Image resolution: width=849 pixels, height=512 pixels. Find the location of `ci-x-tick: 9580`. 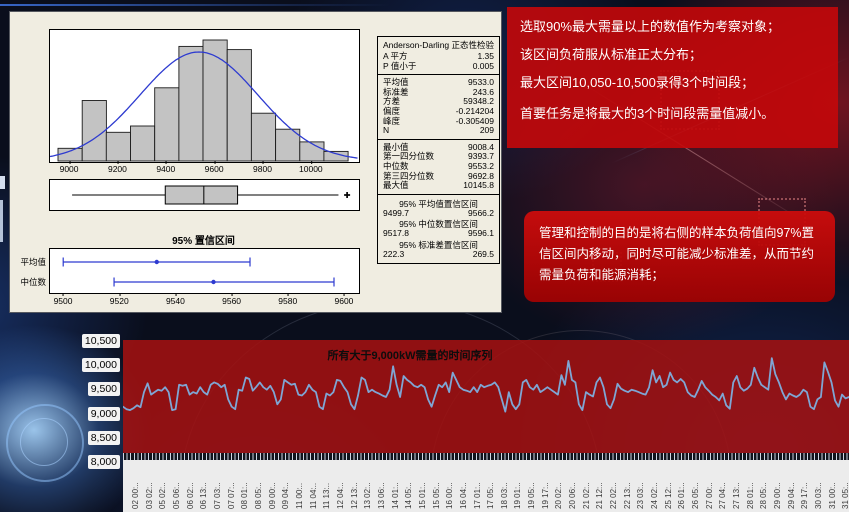

ci-x-tick: 9580 is located at coordinates (288, 299).